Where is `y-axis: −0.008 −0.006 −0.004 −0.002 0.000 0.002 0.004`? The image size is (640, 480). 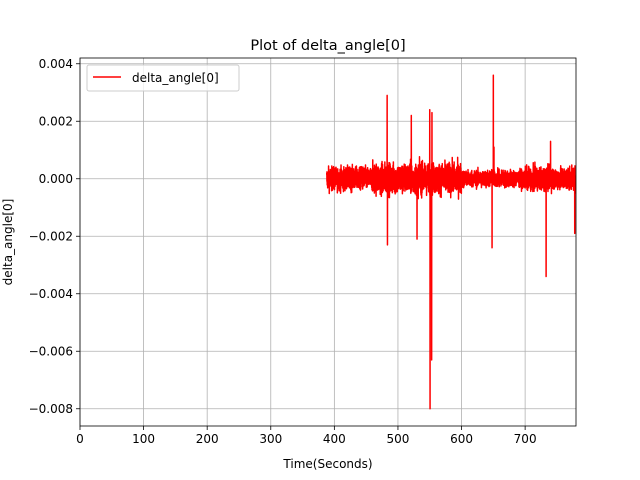
y-axis: −0.008 −0.006 −0.004 −0.002 0.000 0.002 0.004 is located at coordinates (54, 236).